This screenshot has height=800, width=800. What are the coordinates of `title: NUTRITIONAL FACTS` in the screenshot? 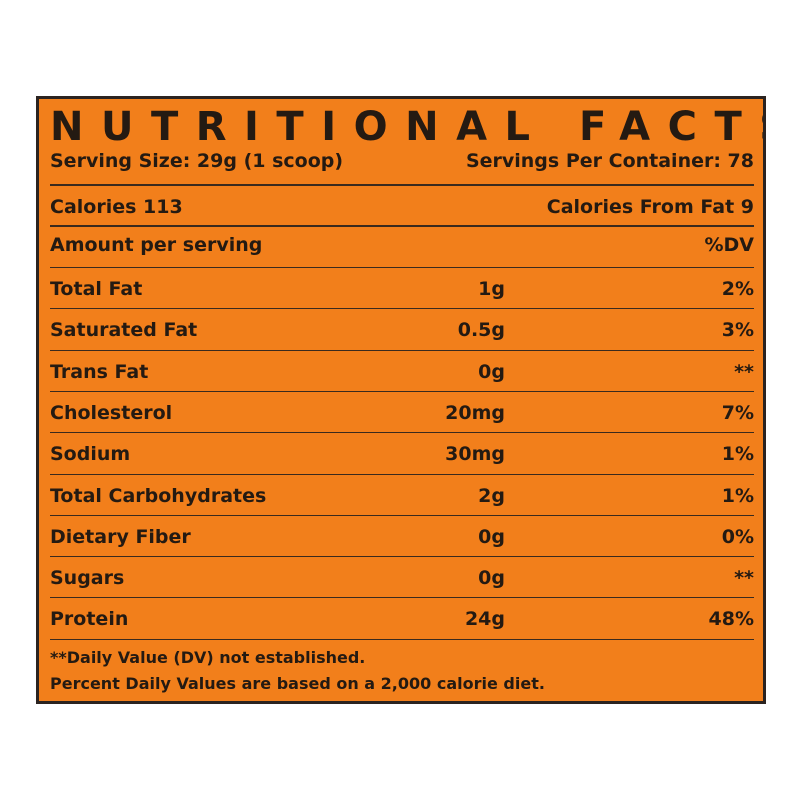 It's located at (408, 127).